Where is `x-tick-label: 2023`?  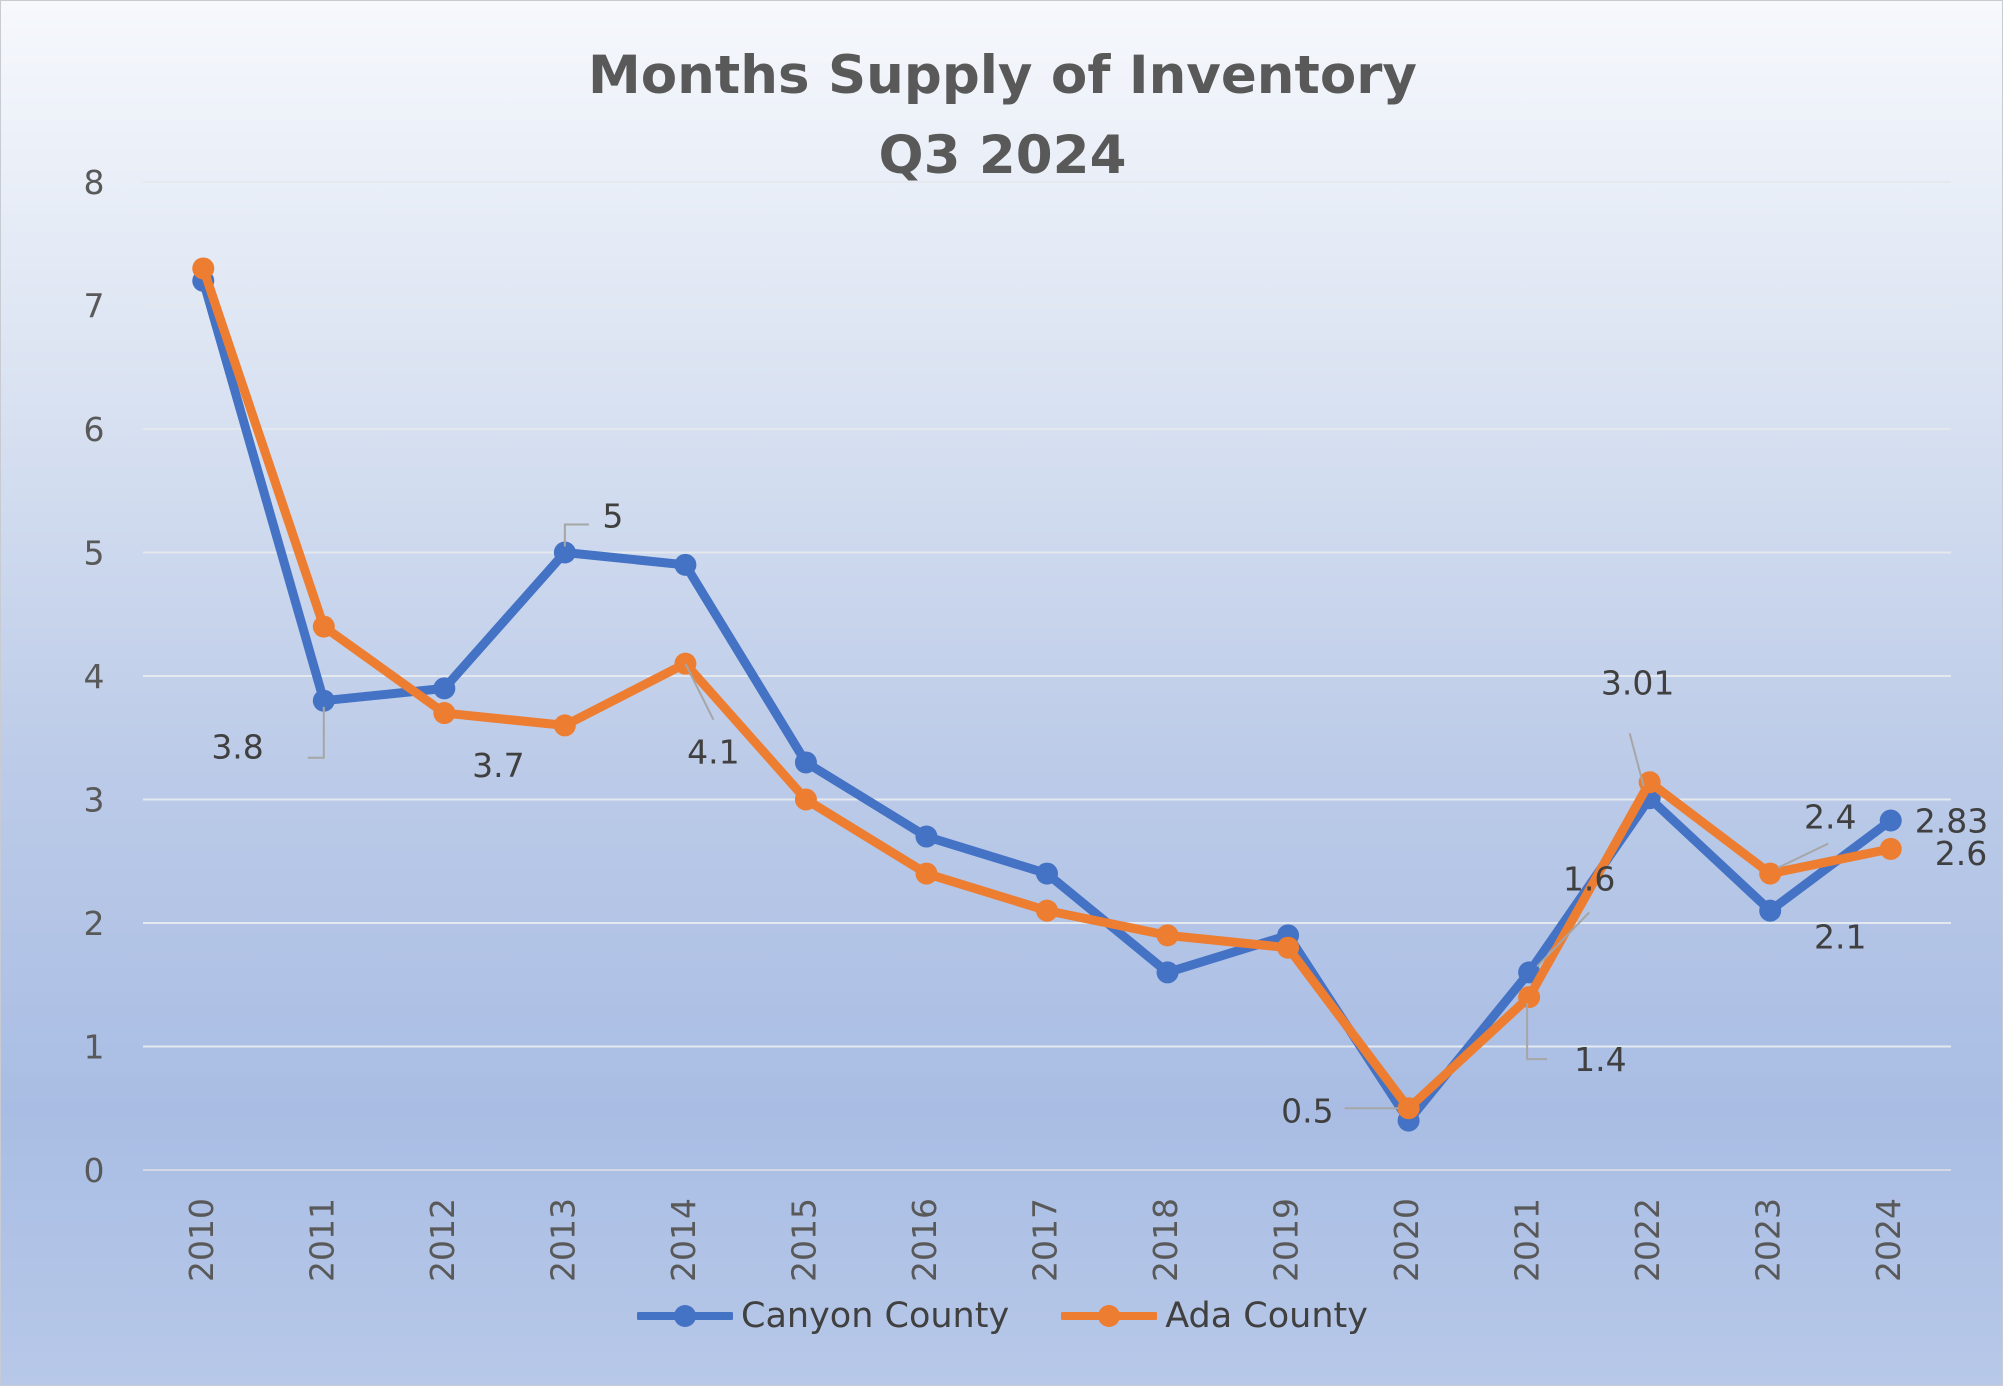
x-tick-label: 2023 is located at coordinates (1768, 1240).